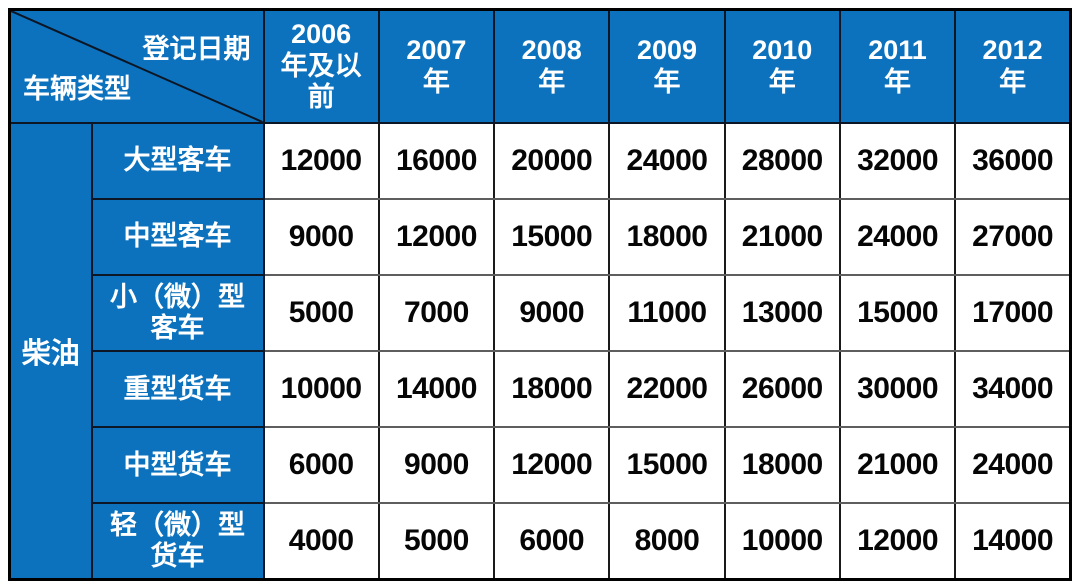 Image resolution: width=1080 pixels, height=581 pixels. I want to click on table-row: 中型客车 9000 12000 15000 18000 21000 24000 27000, so click(541, 237).